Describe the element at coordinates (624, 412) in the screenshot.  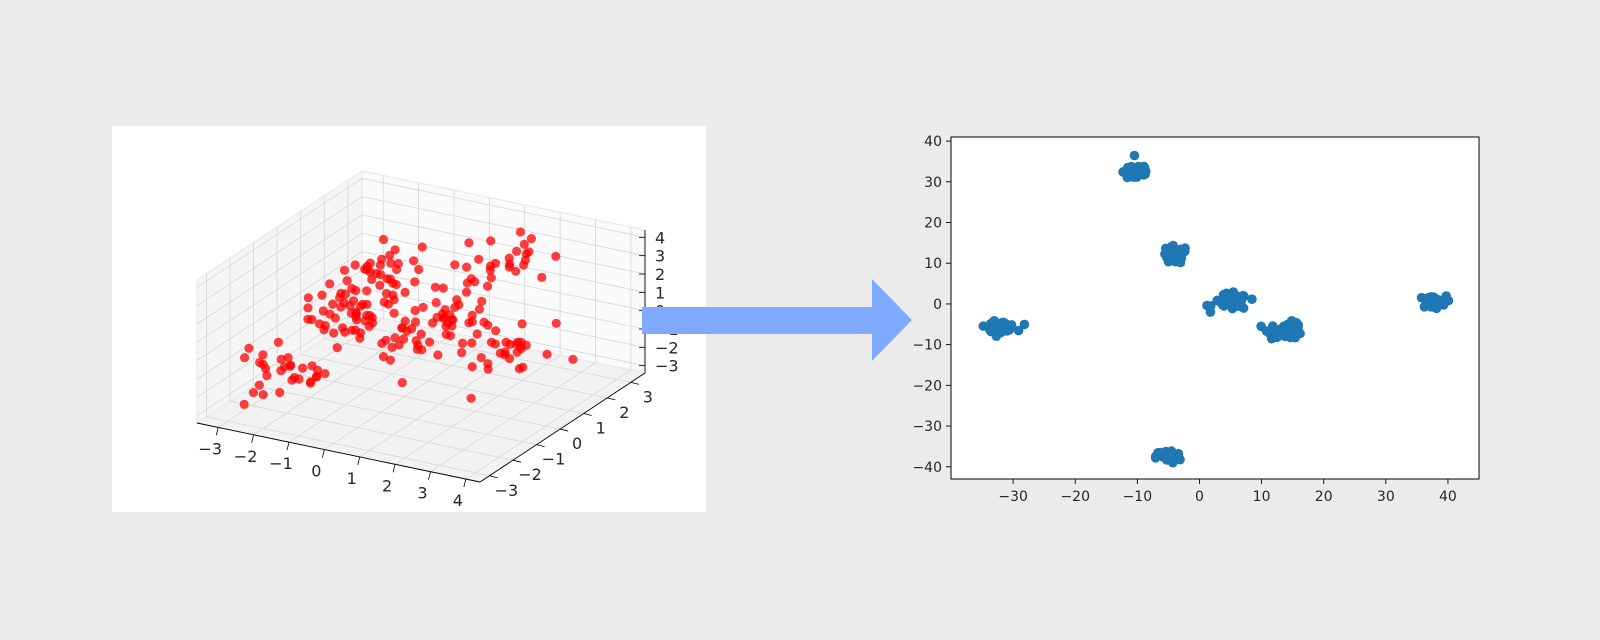
I see `y-tick-label: 2` at that location.